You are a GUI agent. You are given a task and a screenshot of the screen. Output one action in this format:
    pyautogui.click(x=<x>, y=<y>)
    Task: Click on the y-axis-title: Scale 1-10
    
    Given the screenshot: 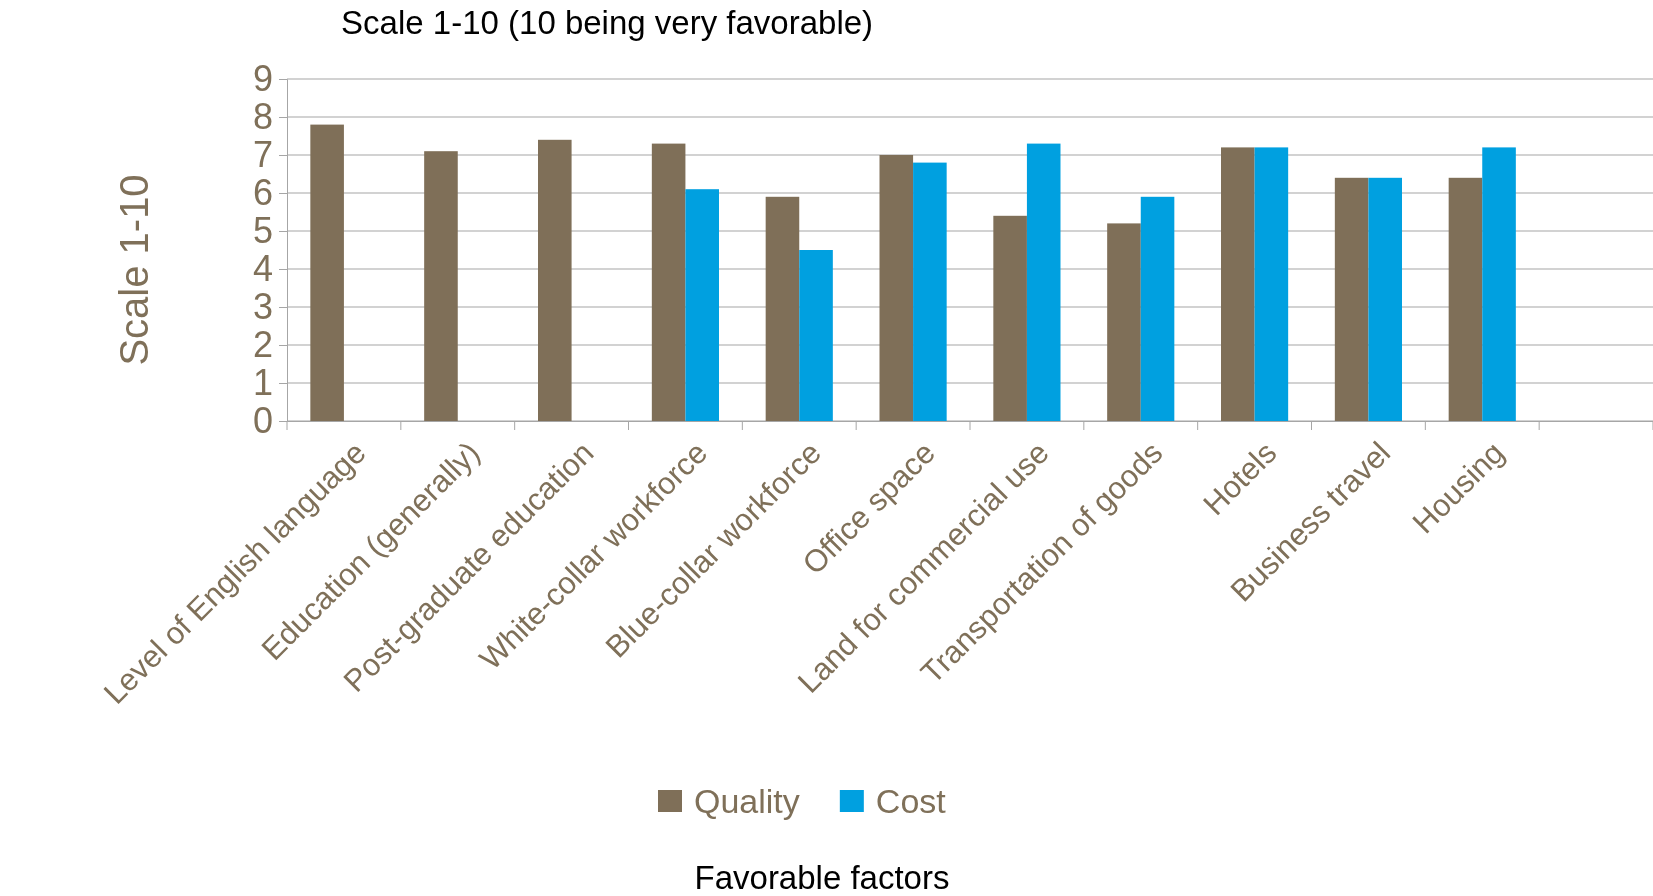 What is the action you would take?
    pyautogui.click(x=134, y=270)
    